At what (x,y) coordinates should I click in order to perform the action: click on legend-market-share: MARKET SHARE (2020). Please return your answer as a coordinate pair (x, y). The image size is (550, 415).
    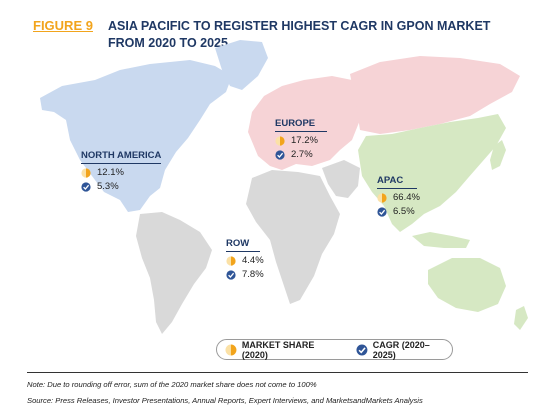
    Looking at the image, I should click on (283, 350).